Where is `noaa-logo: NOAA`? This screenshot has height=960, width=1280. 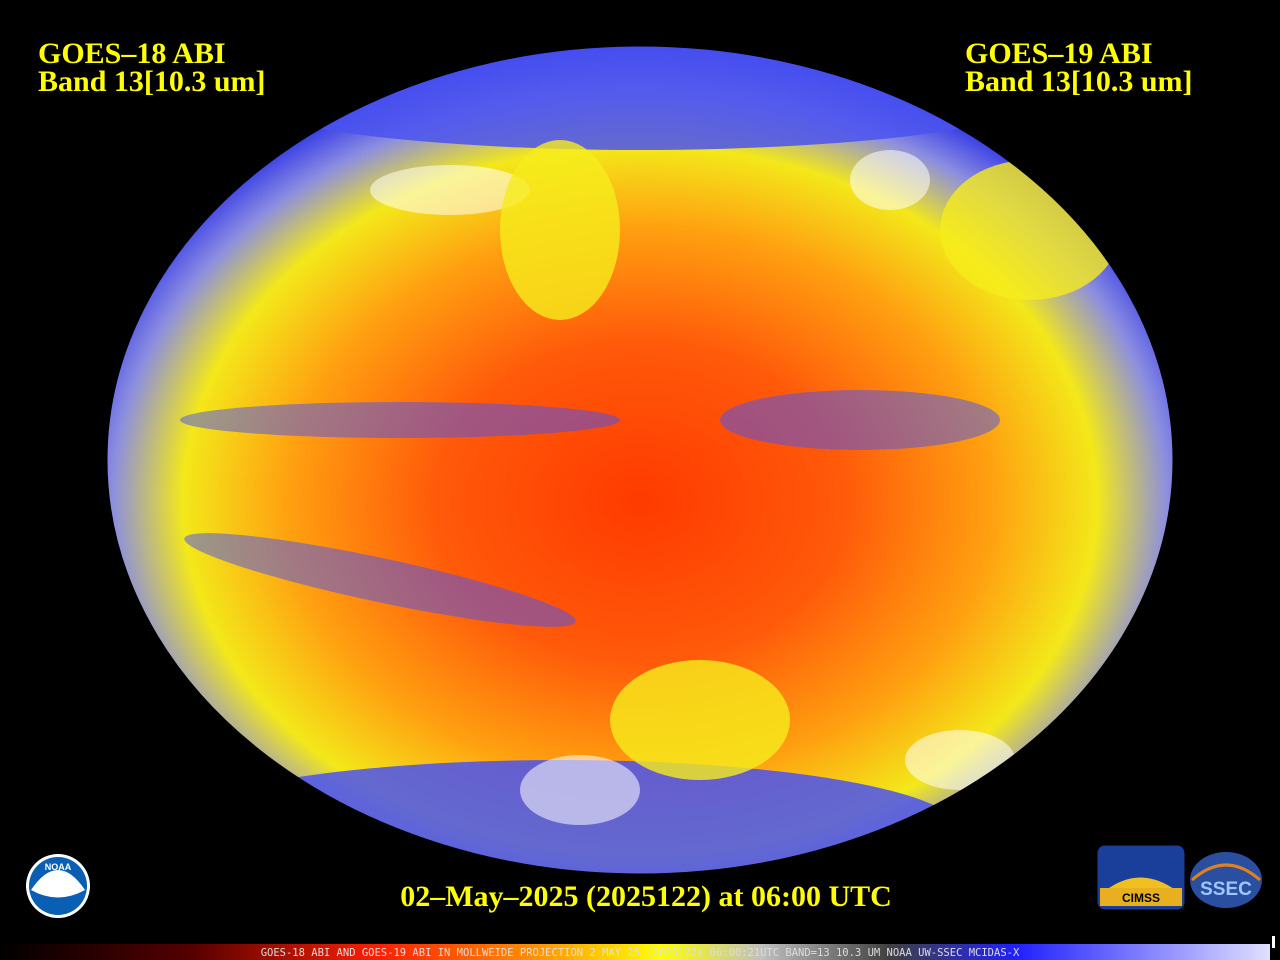
noaa-logo: NOAA is located at coordinates (58, 886).